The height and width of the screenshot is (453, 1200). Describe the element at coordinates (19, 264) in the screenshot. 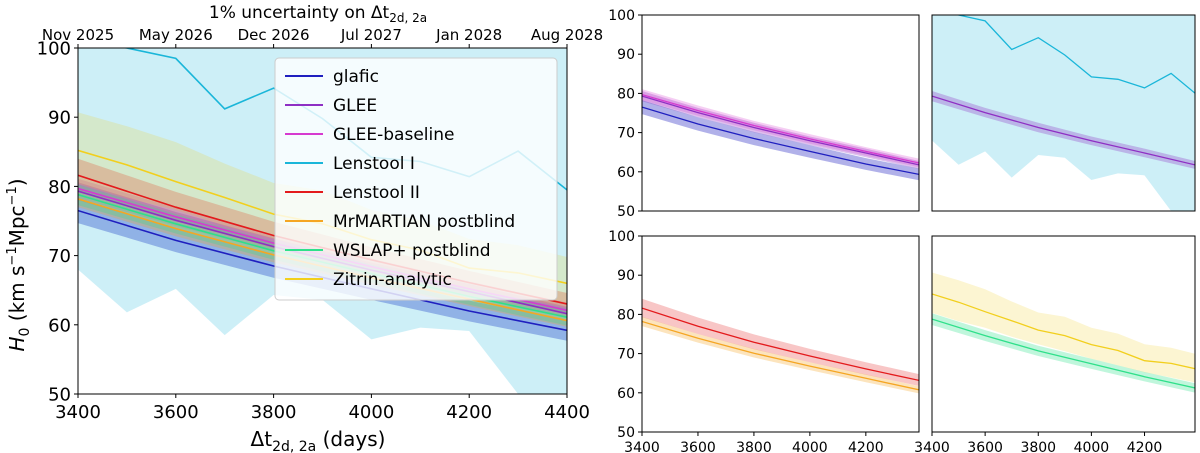

I see `y-axis-label: H0 (km s−1Mpc−1)` at that location.